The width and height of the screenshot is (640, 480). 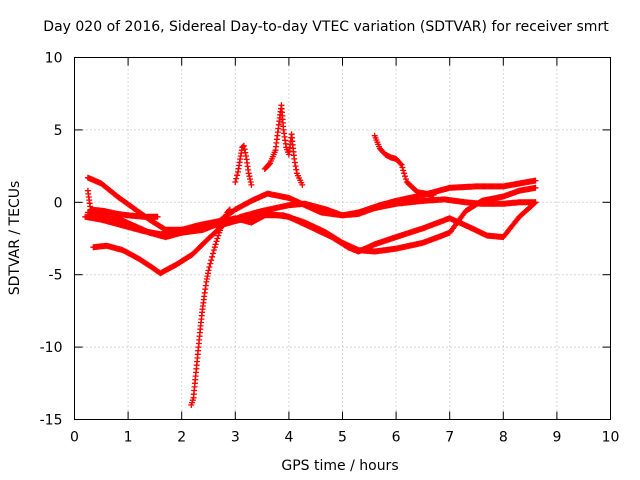 I want to click on series-spike-c, so click(x=404, y=165).